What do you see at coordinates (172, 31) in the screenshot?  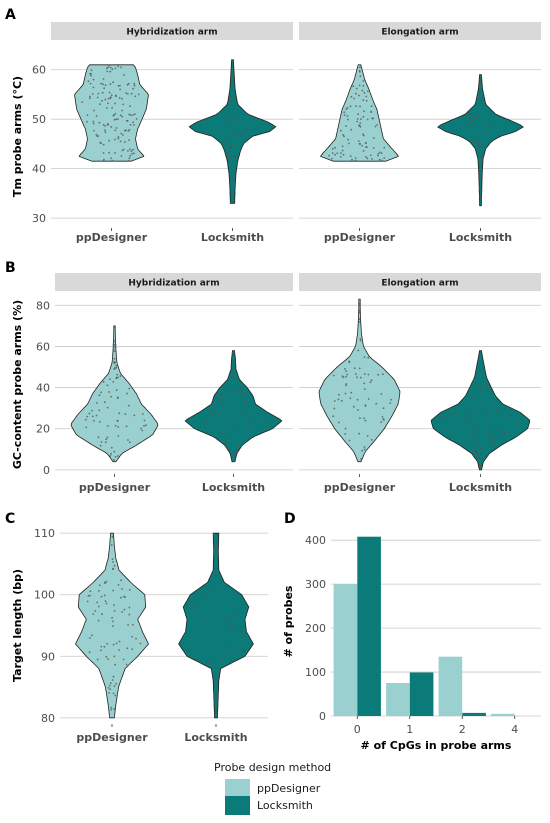 I see `panel-a-facet-1-strip` at bounding box center [172, 31].